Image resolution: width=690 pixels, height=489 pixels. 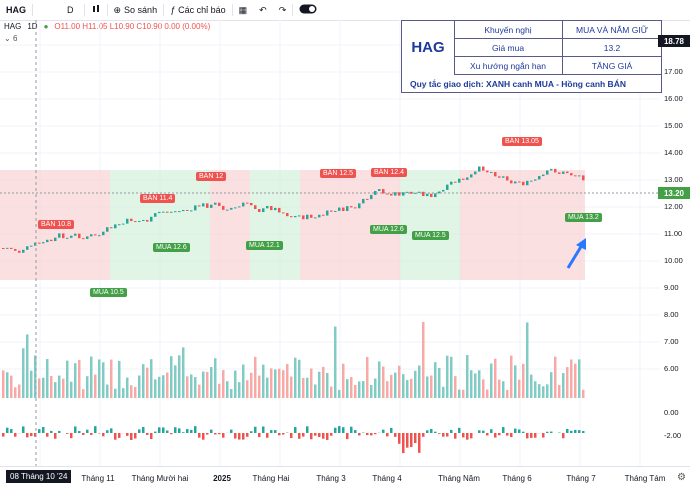 I want to click on indicators-button: ƒ Các chỉ báo, so click(x=198, y=10).